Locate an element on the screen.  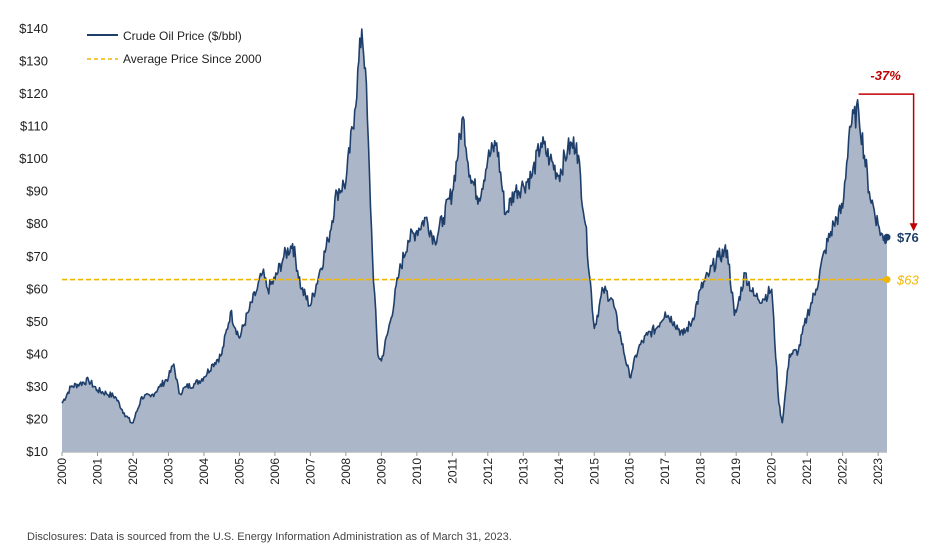
y-tick-label: $80 is located at coordinates (37, 223).